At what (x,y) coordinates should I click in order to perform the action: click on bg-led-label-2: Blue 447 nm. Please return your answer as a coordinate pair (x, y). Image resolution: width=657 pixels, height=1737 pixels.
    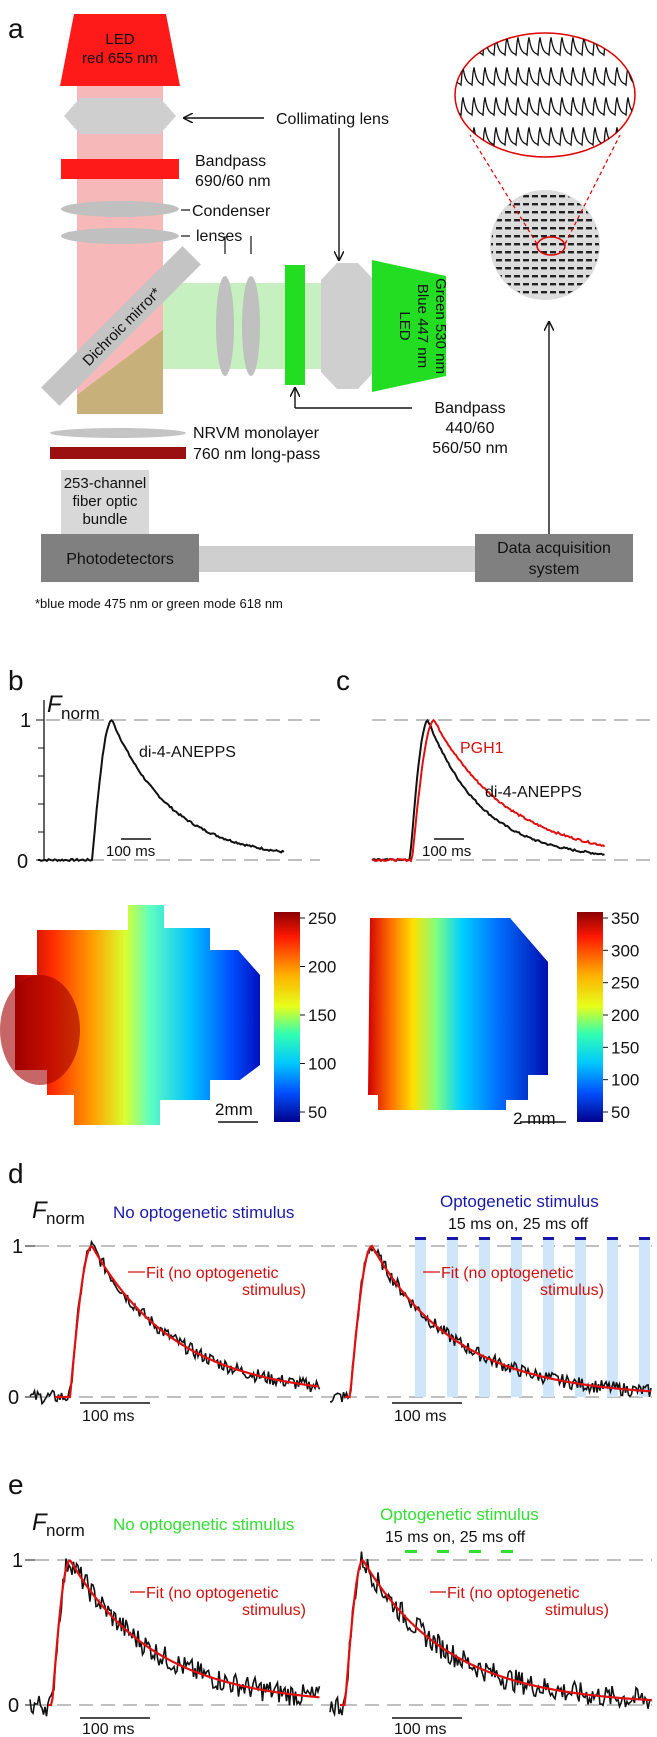
    Looking at the image, I should click on (422, 326).